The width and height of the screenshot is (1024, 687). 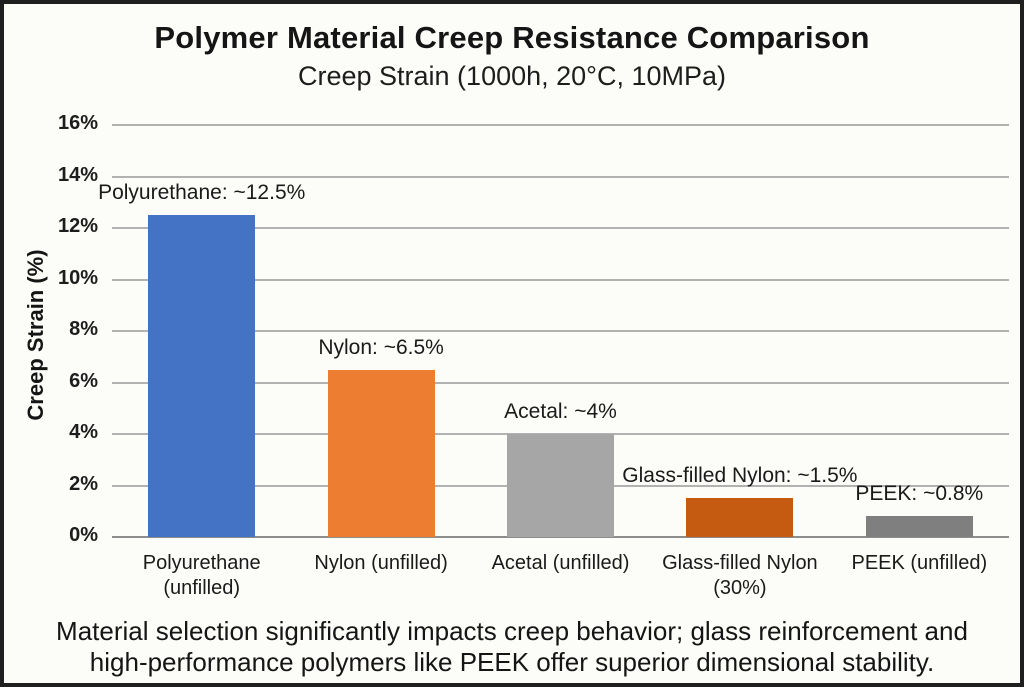 I want to click on x-category-label: PEEK (unfilled), so click(x=919, y=563).